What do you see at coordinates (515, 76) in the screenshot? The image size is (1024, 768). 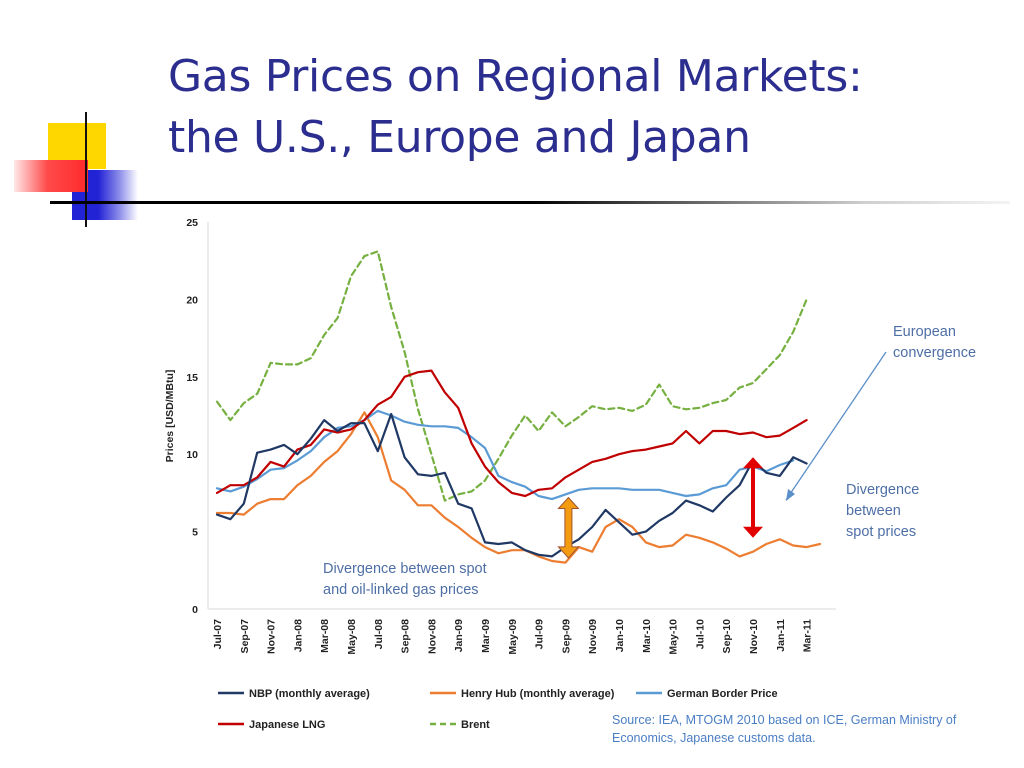 I see `title-line-1: Gas Prices on Regional Markets:` at bounding box center [515, 76].